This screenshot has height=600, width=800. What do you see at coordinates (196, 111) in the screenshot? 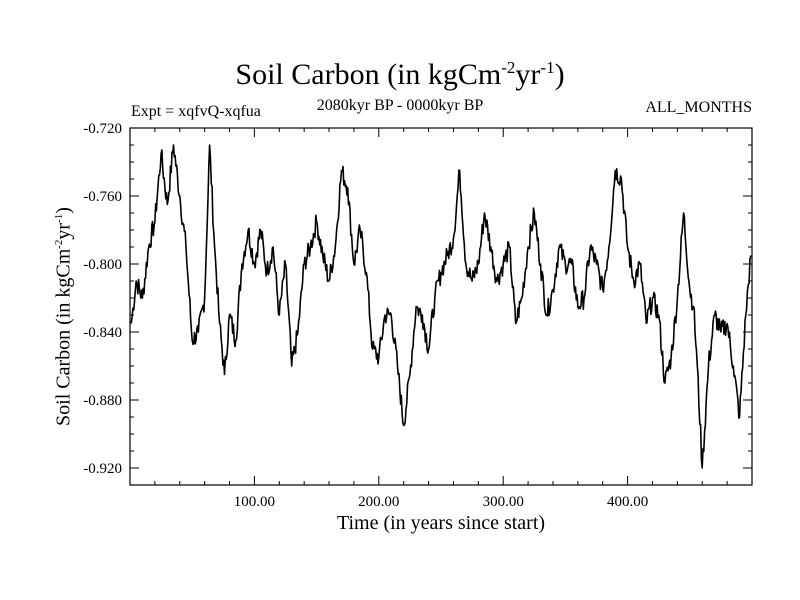
I see `experiment-label: Expt = xqfvQ-xqfua` at bounding box center [196, 111].